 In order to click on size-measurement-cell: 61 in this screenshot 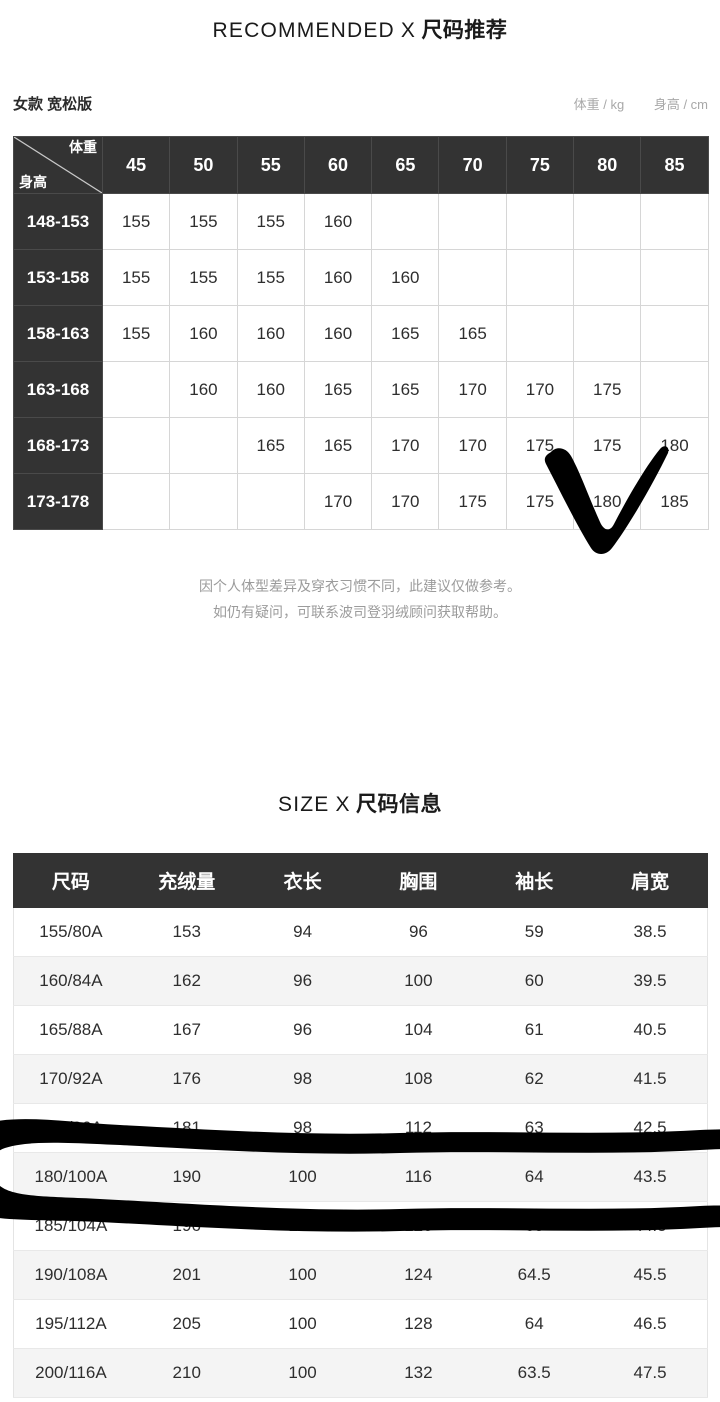, I will do `click(534, 1030)`.